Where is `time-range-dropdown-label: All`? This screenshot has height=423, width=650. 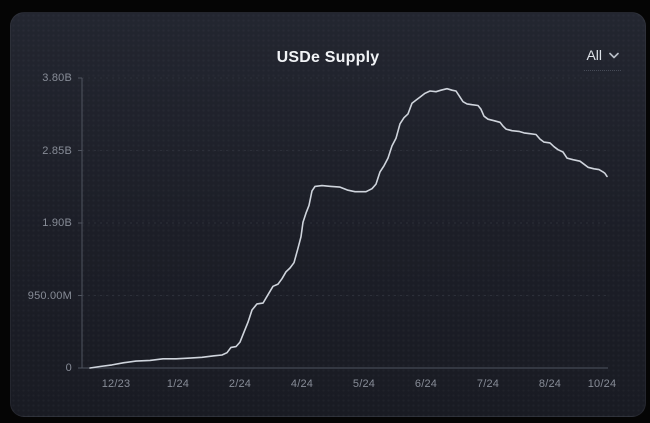 time-range-dropdown-label: All is located at coordinates (594, 55).